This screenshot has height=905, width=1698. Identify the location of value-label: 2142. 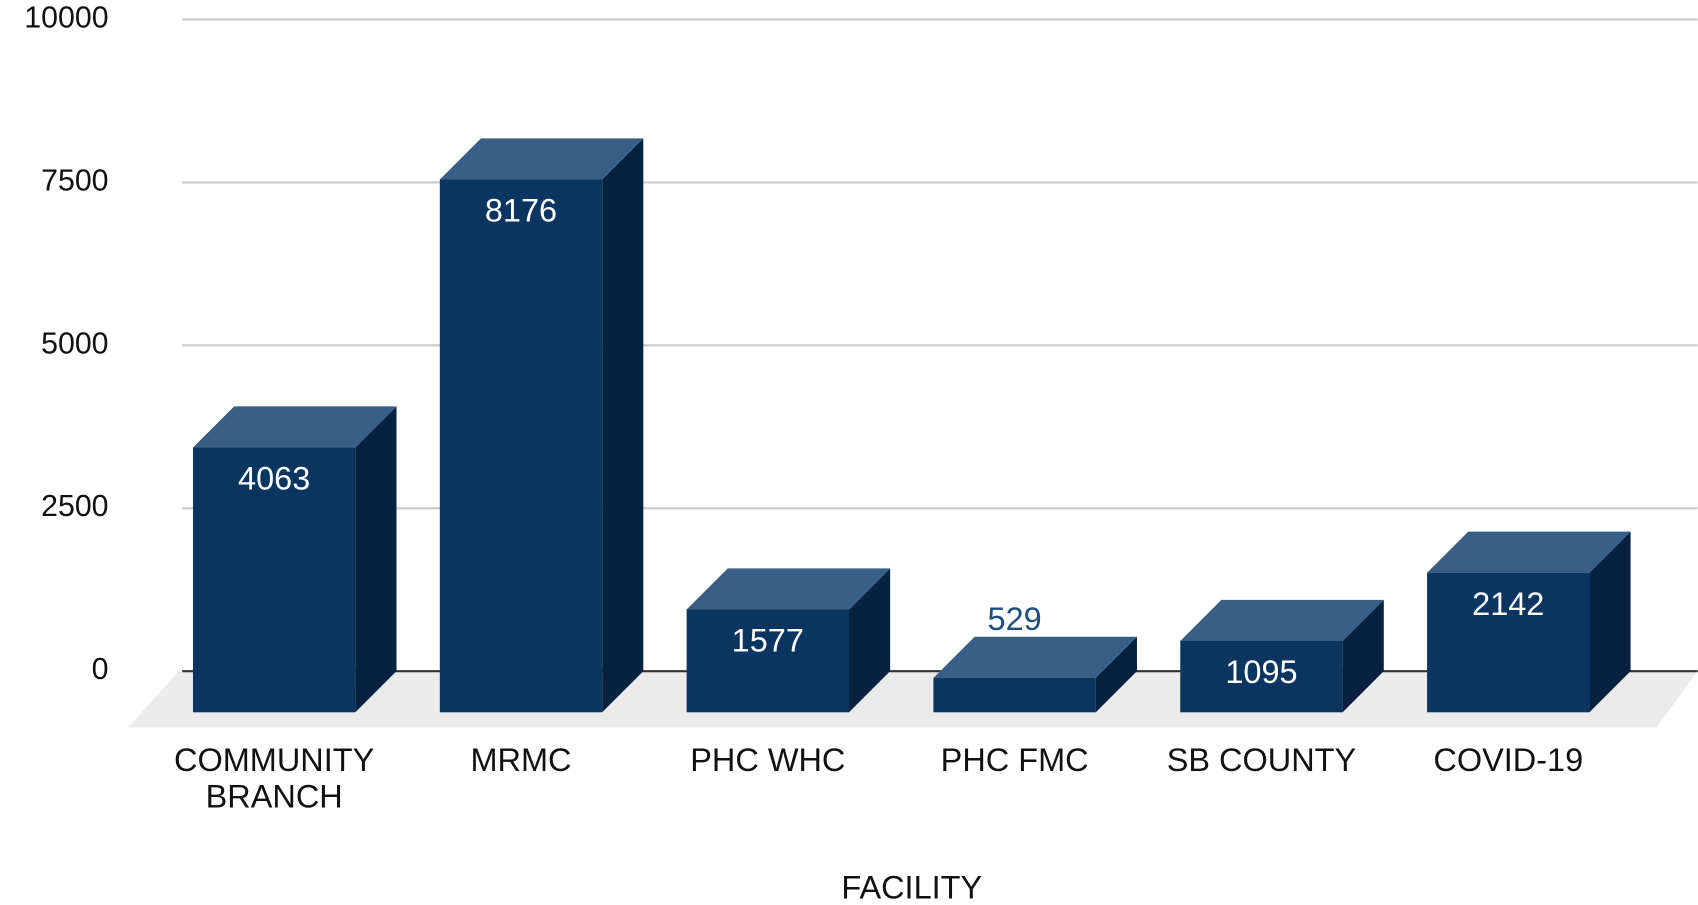
(1508, 604).